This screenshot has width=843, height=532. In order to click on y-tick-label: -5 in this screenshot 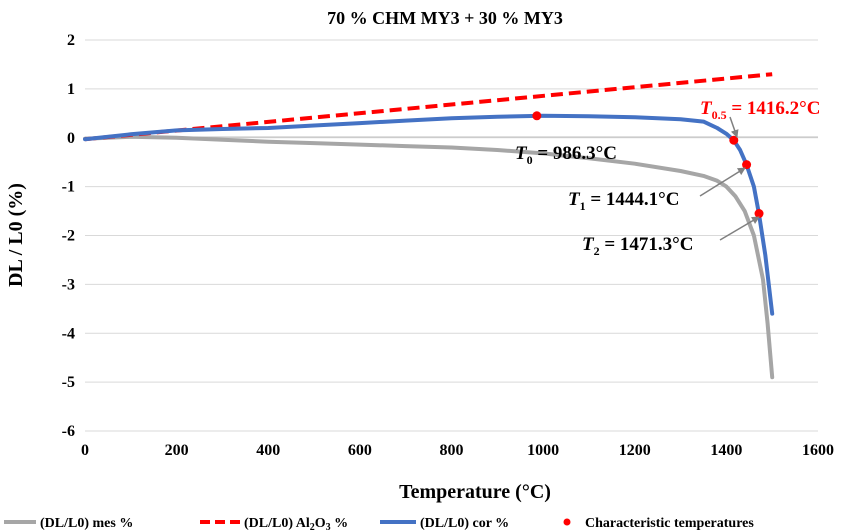, I will do `click(68, 382)`.